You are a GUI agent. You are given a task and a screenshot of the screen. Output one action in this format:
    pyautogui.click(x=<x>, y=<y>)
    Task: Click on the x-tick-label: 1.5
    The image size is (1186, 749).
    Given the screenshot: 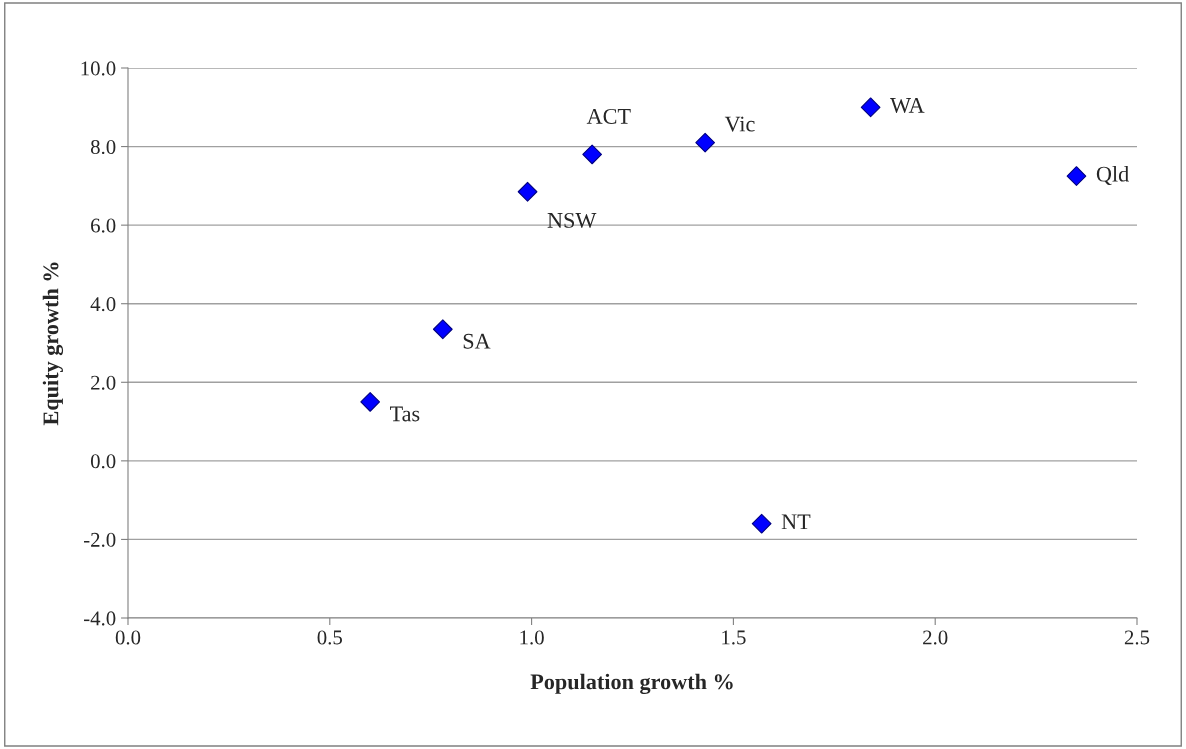 What is the action you would take?
    pyautogui.click(x=734, y=637)
    